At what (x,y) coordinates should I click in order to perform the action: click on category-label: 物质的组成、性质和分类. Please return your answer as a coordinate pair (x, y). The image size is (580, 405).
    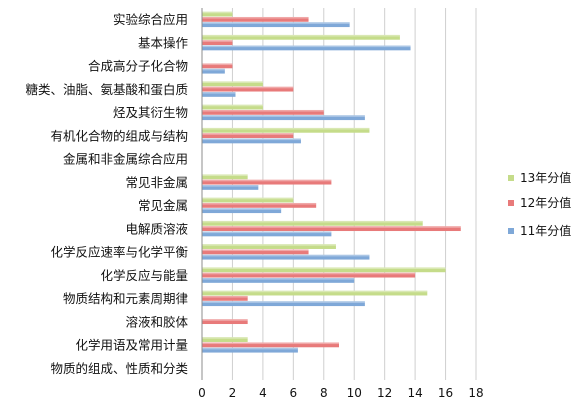
    Looking at the image, I should click on (119, 368).